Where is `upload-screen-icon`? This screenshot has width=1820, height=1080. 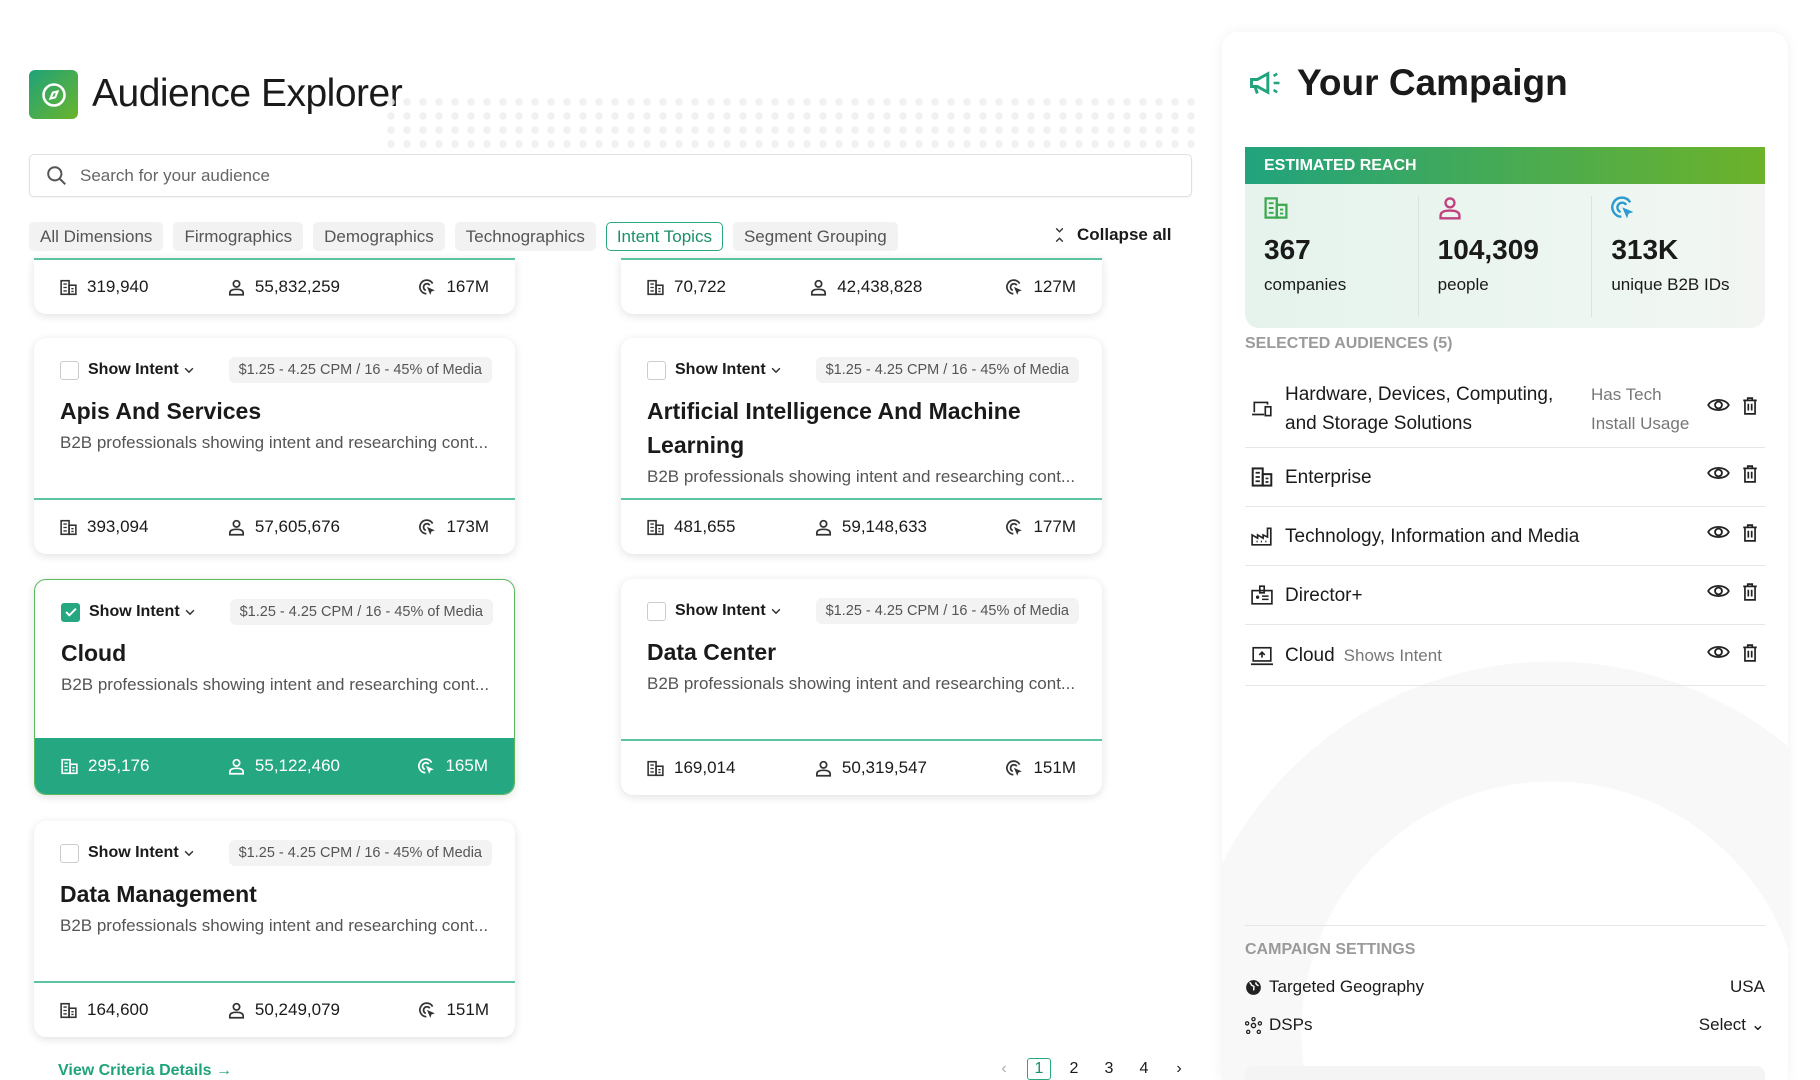 upload-screen-icon is located at coordinates (1262, 655).